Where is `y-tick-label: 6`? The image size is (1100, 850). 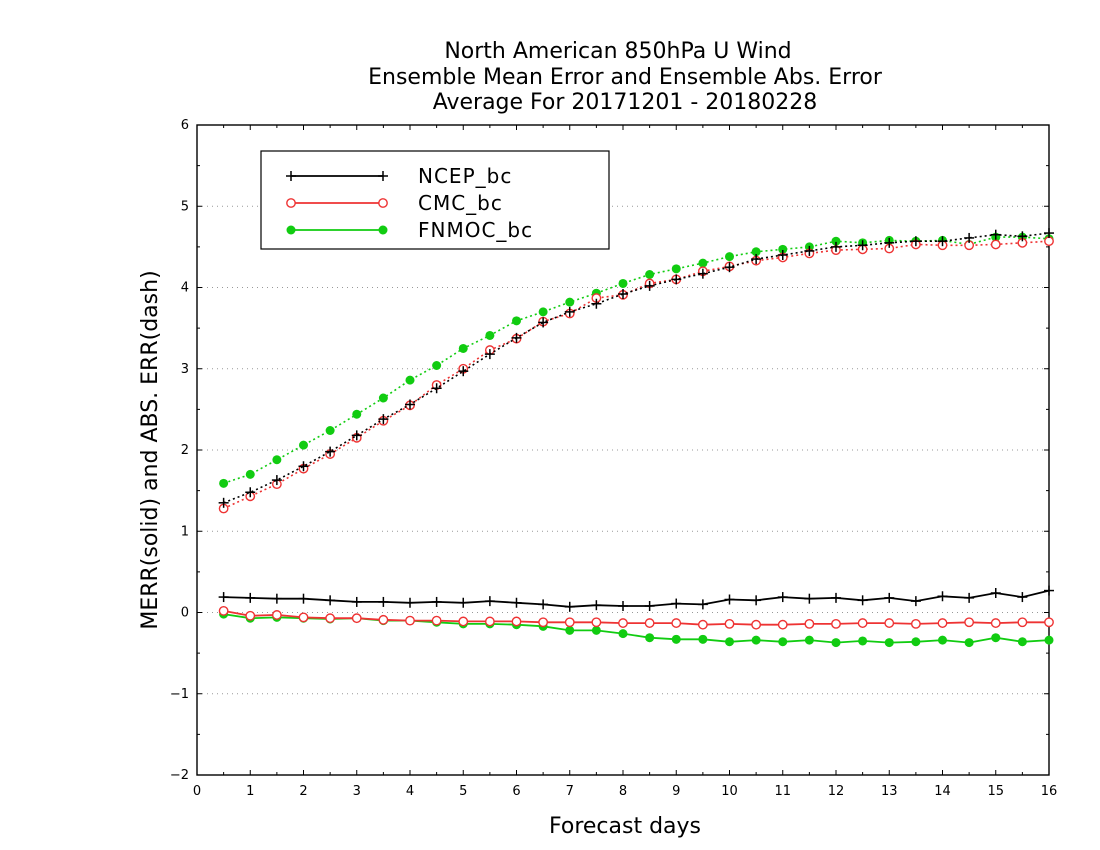
y-tick-label: 6 is located at coordinates (185, 125).